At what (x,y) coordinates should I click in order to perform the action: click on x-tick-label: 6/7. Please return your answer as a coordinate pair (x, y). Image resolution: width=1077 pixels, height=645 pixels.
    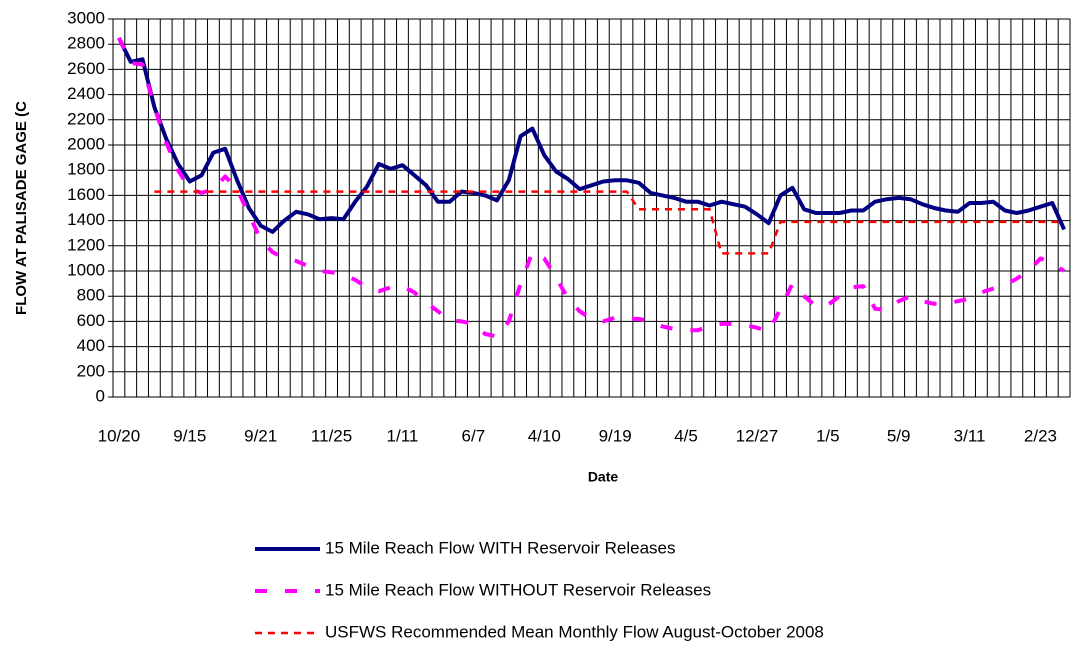
    Looking at the image, I should click on (474, 435).